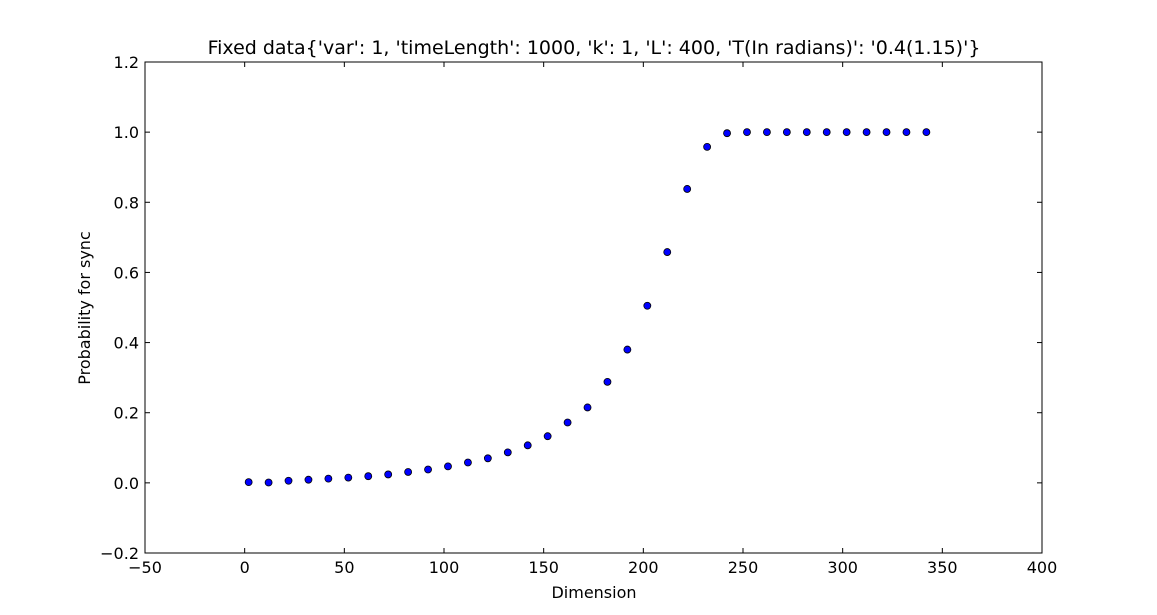  I want to click on x-tick-label: 50, so click(344, 567).